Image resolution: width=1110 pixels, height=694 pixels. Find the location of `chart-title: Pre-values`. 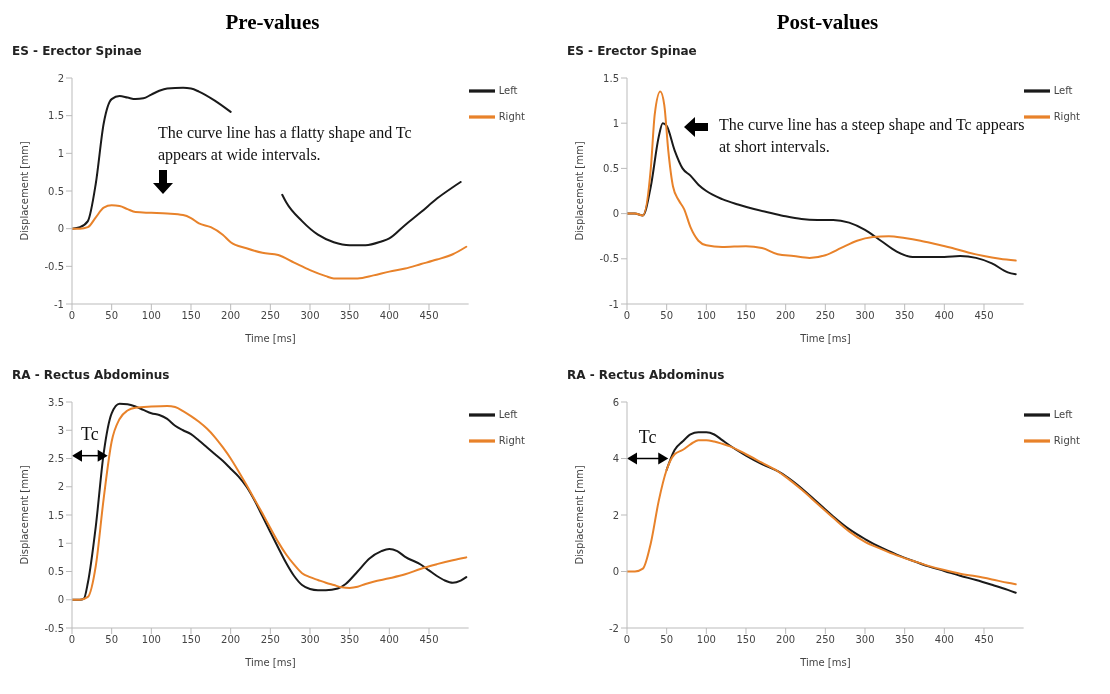

chart-title: Pre-values is located at coordinates (272, 22).